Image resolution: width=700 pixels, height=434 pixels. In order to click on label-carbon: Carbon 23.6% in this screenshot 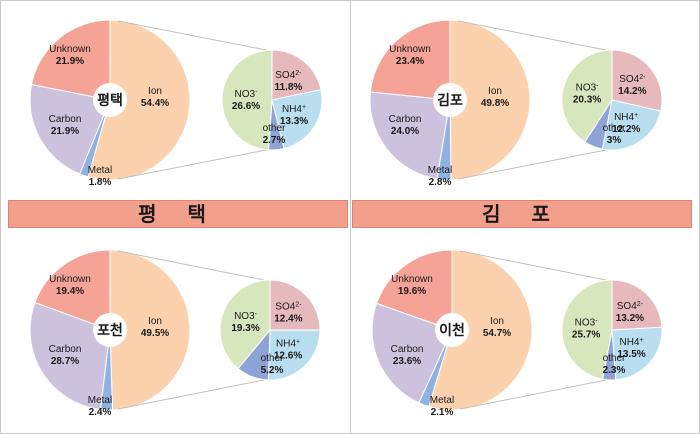, I will do `click(407, 355)`.